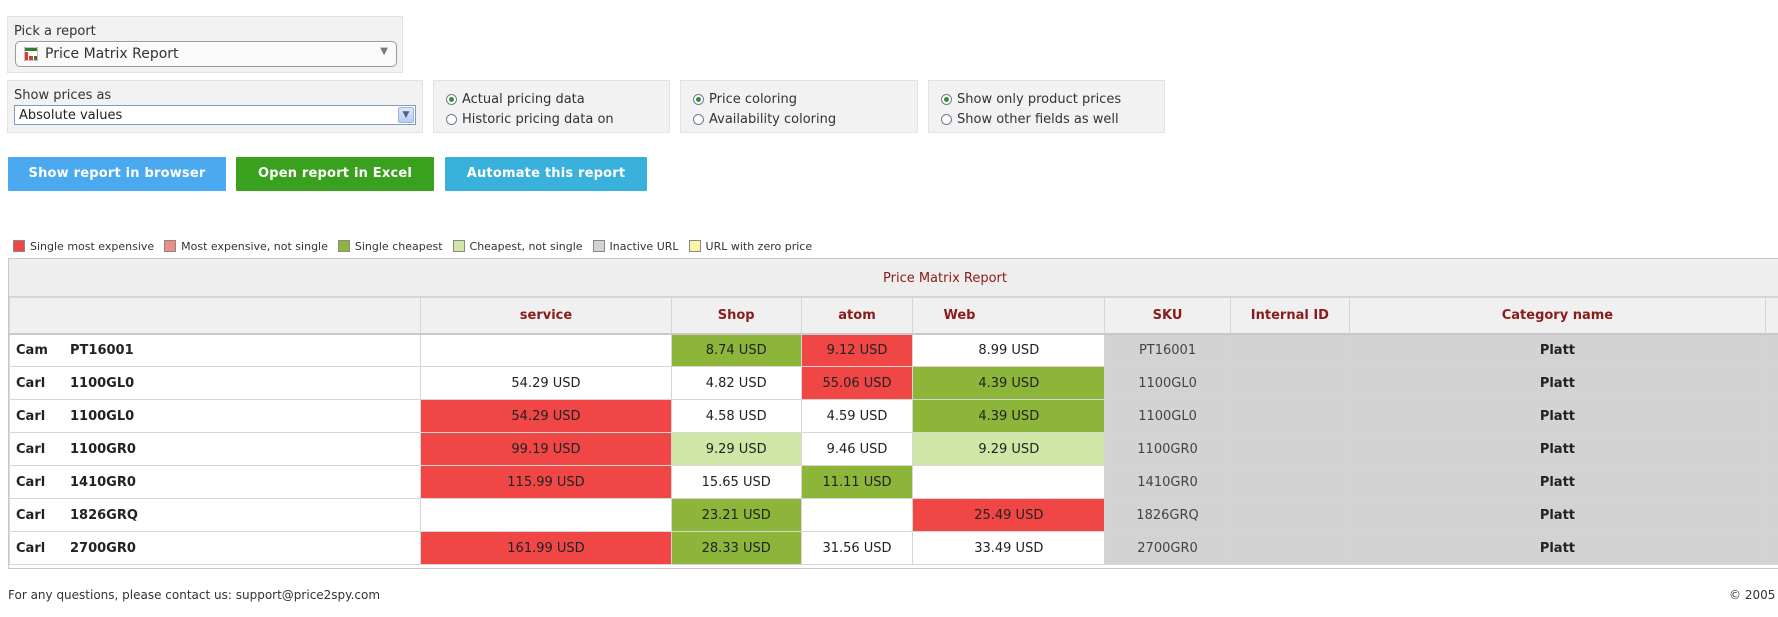 This screenshot has width=1778, height=617. What do you see at coordinates (55, 31) in the screenshot?
I see `pick-report-label: Pick a report` at bounding box center [55, 31].